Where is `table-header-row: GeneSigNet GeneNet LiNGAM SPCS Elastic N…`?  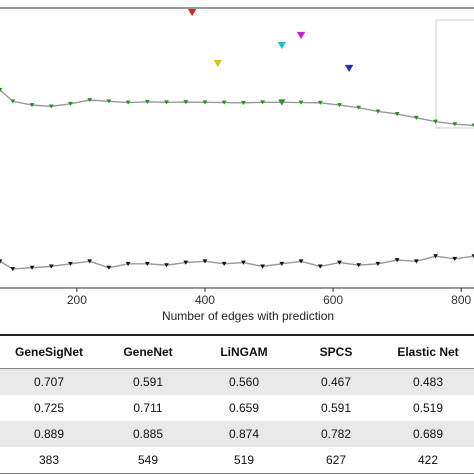 table-header-row: GeneSigNet GeneNet LiNGAM SPCS Elastic N… is located at coordinates (237, 352).